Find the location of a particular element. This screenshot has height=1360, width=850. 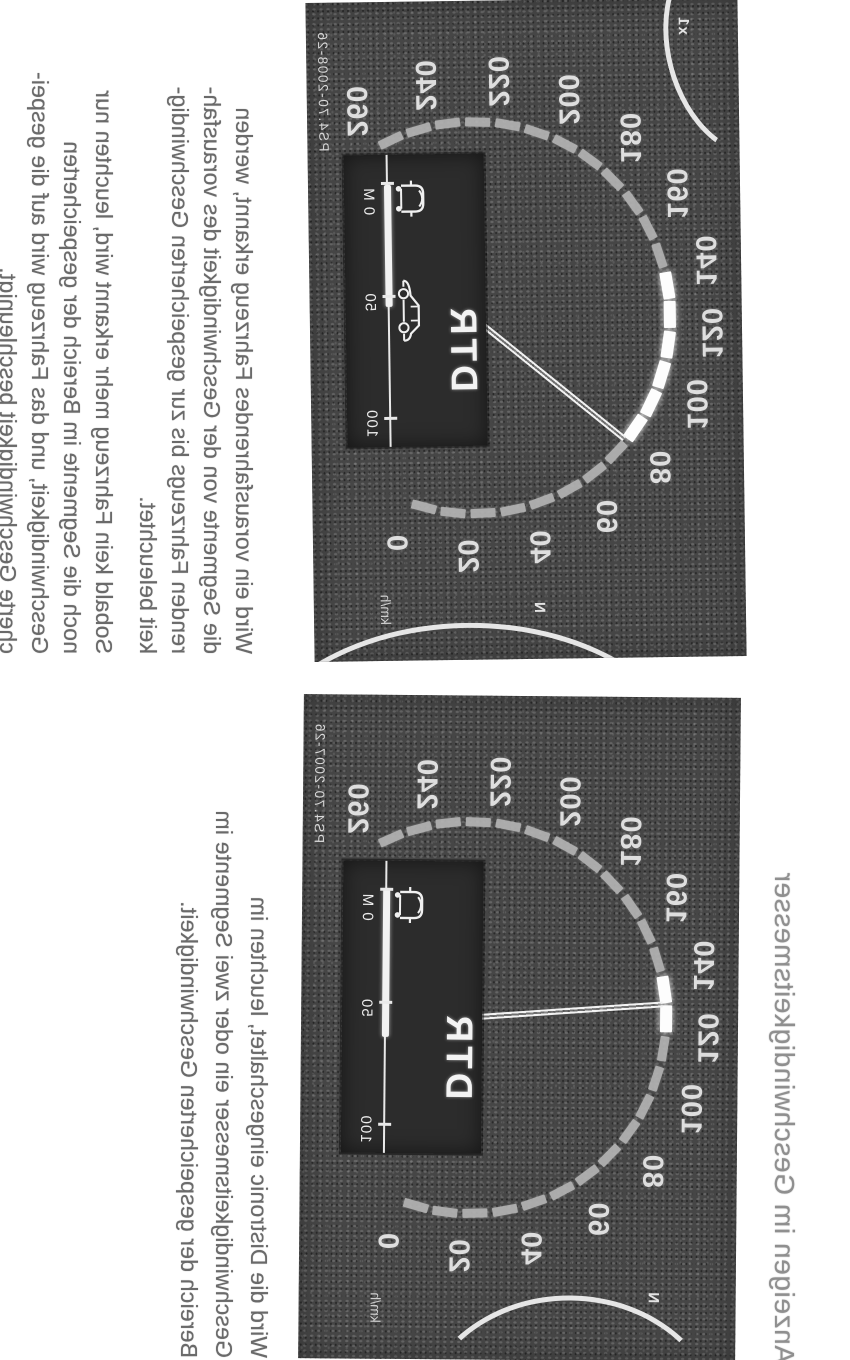

photo-reference-number: PS4.70-2007-26 is located at coordinates (319, 783).